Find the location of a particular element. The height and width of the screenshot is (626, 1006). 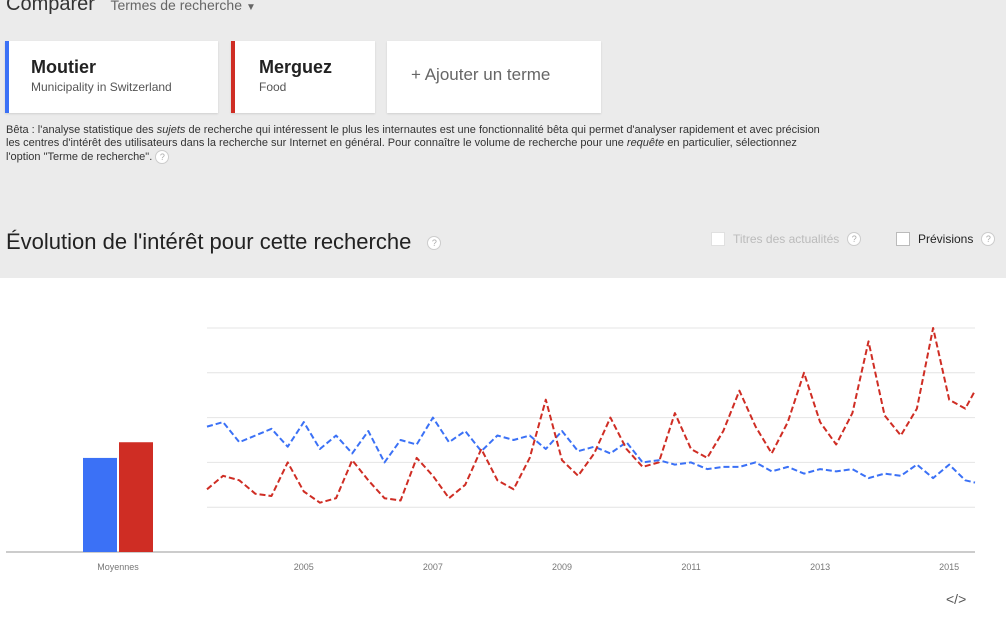

news-headlines-checkbox is located at coordinates (718, 239).